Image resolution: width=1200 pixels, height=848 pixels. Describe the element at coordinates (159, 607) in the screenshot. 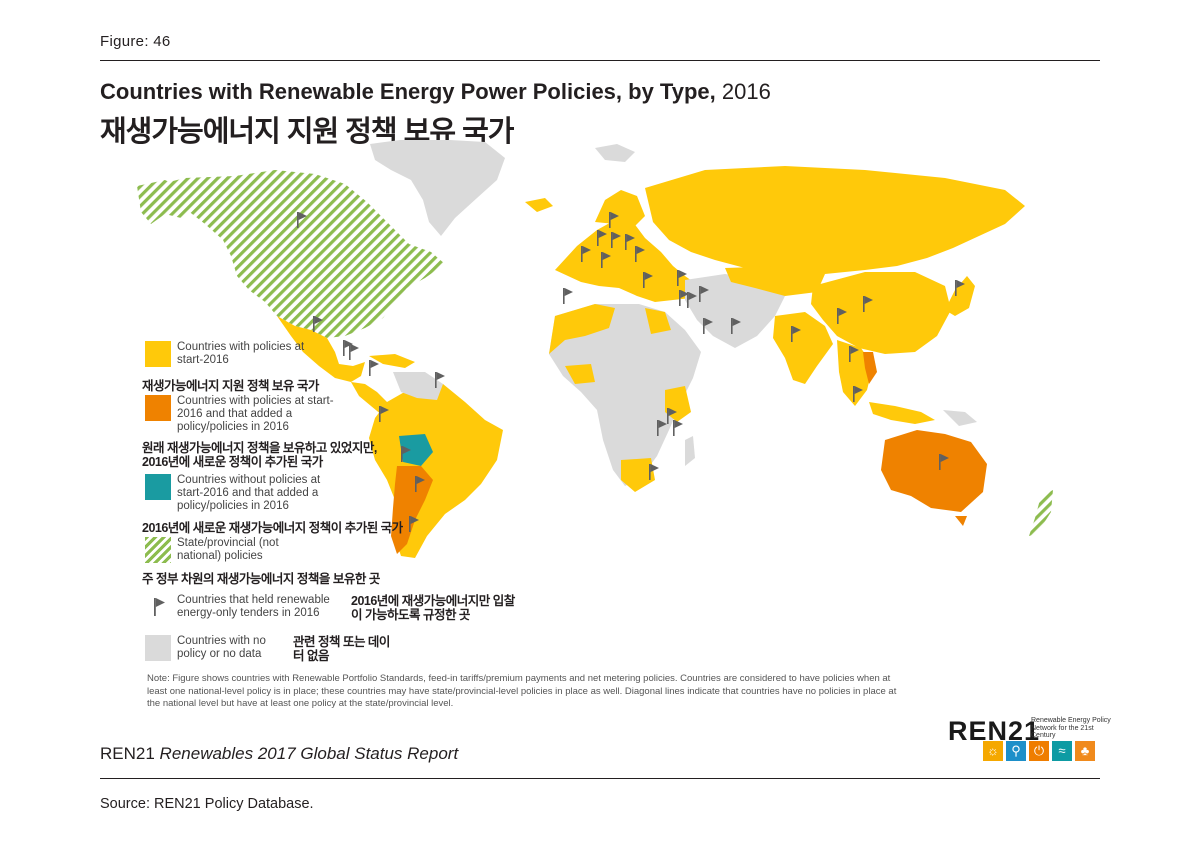

I see `flag-icon` at that location.